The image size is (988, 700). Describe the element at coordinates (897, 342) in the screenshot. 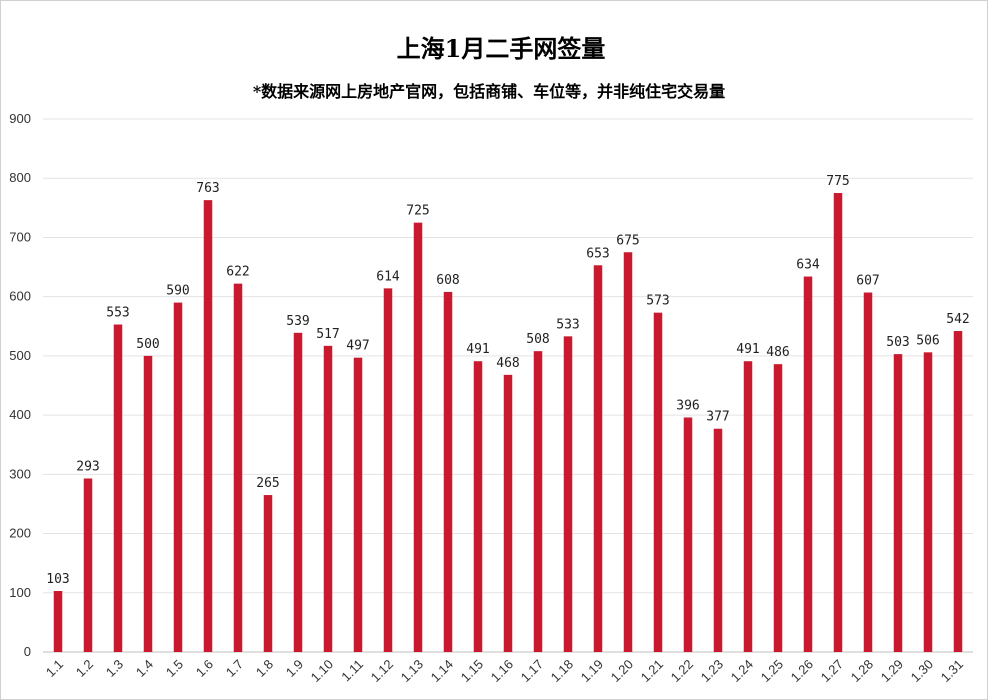

I see `data-label: 503` at that location.